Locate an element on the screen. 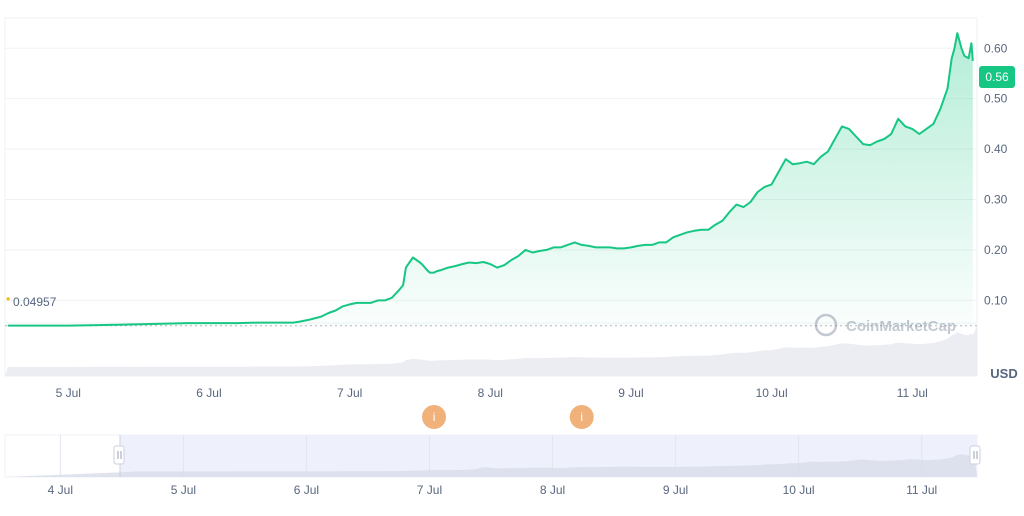 The image size is (1024, 516). x-tick-label: 8 Jul is located at coordinates (490, 393).